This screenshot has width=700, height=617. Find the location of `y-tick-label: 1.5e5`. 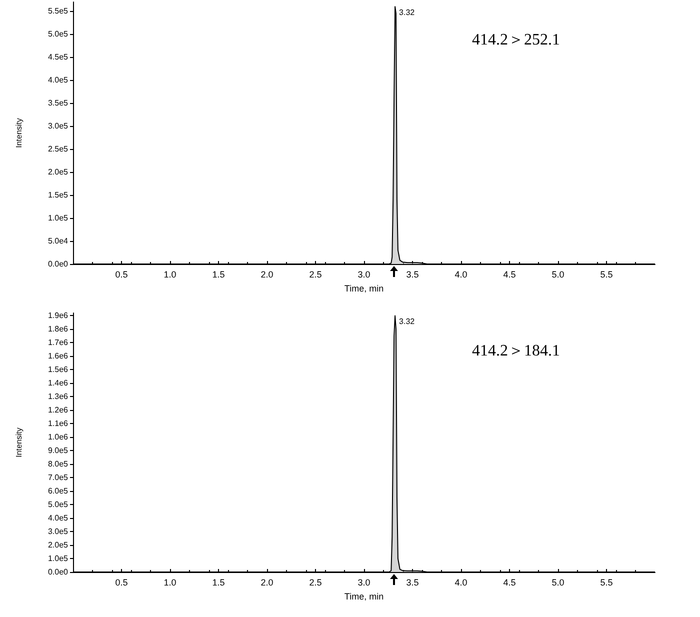

y-tick-label: 1.5e5 is located at coordinates (58, 195).